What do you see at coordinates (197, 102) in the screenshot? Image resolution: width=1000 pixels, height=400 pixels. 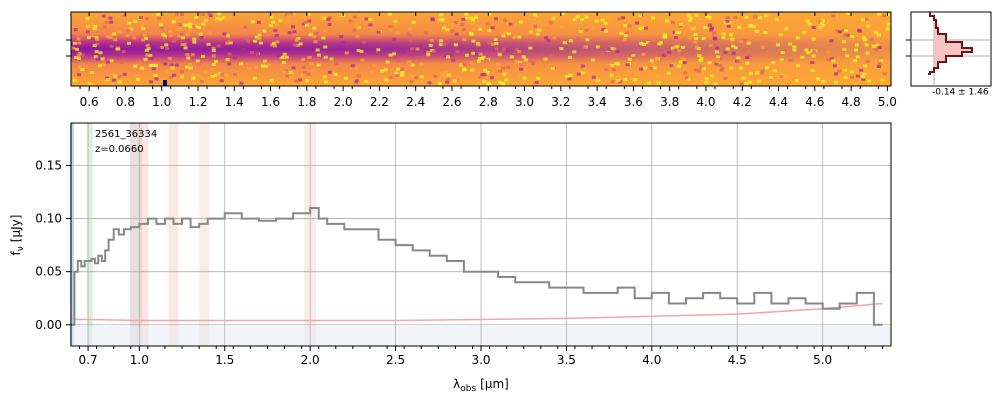 I see `heatmap-x-tick-label: 1.2` at bounding box center [197, 102].